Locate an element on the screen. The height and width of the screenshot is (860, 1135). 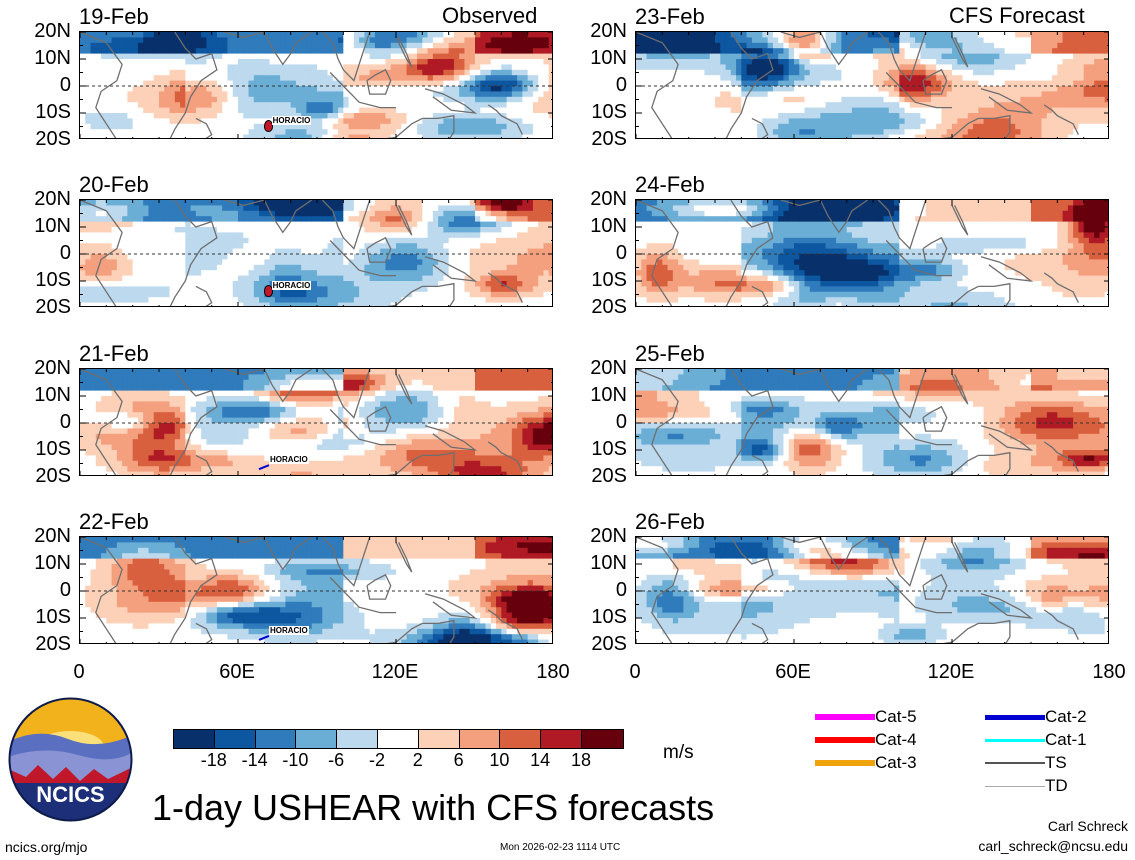
y-tick-label: 20N is located at coordinates (52, 31).